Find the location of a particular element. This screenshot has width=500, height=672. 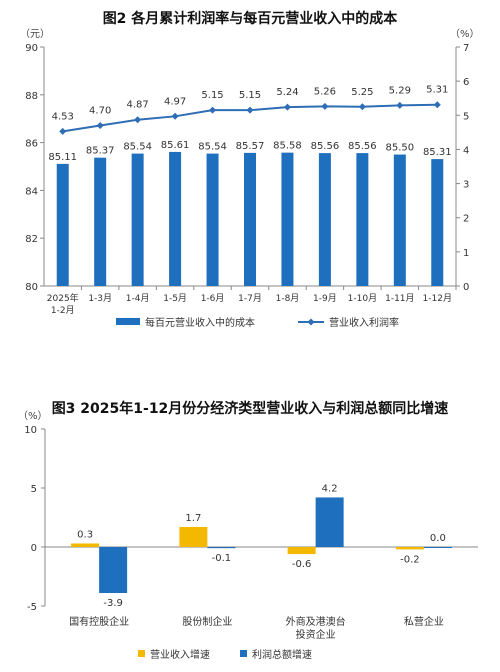

profit-margin-label: 5.25 is located at coordinates (362, 92).